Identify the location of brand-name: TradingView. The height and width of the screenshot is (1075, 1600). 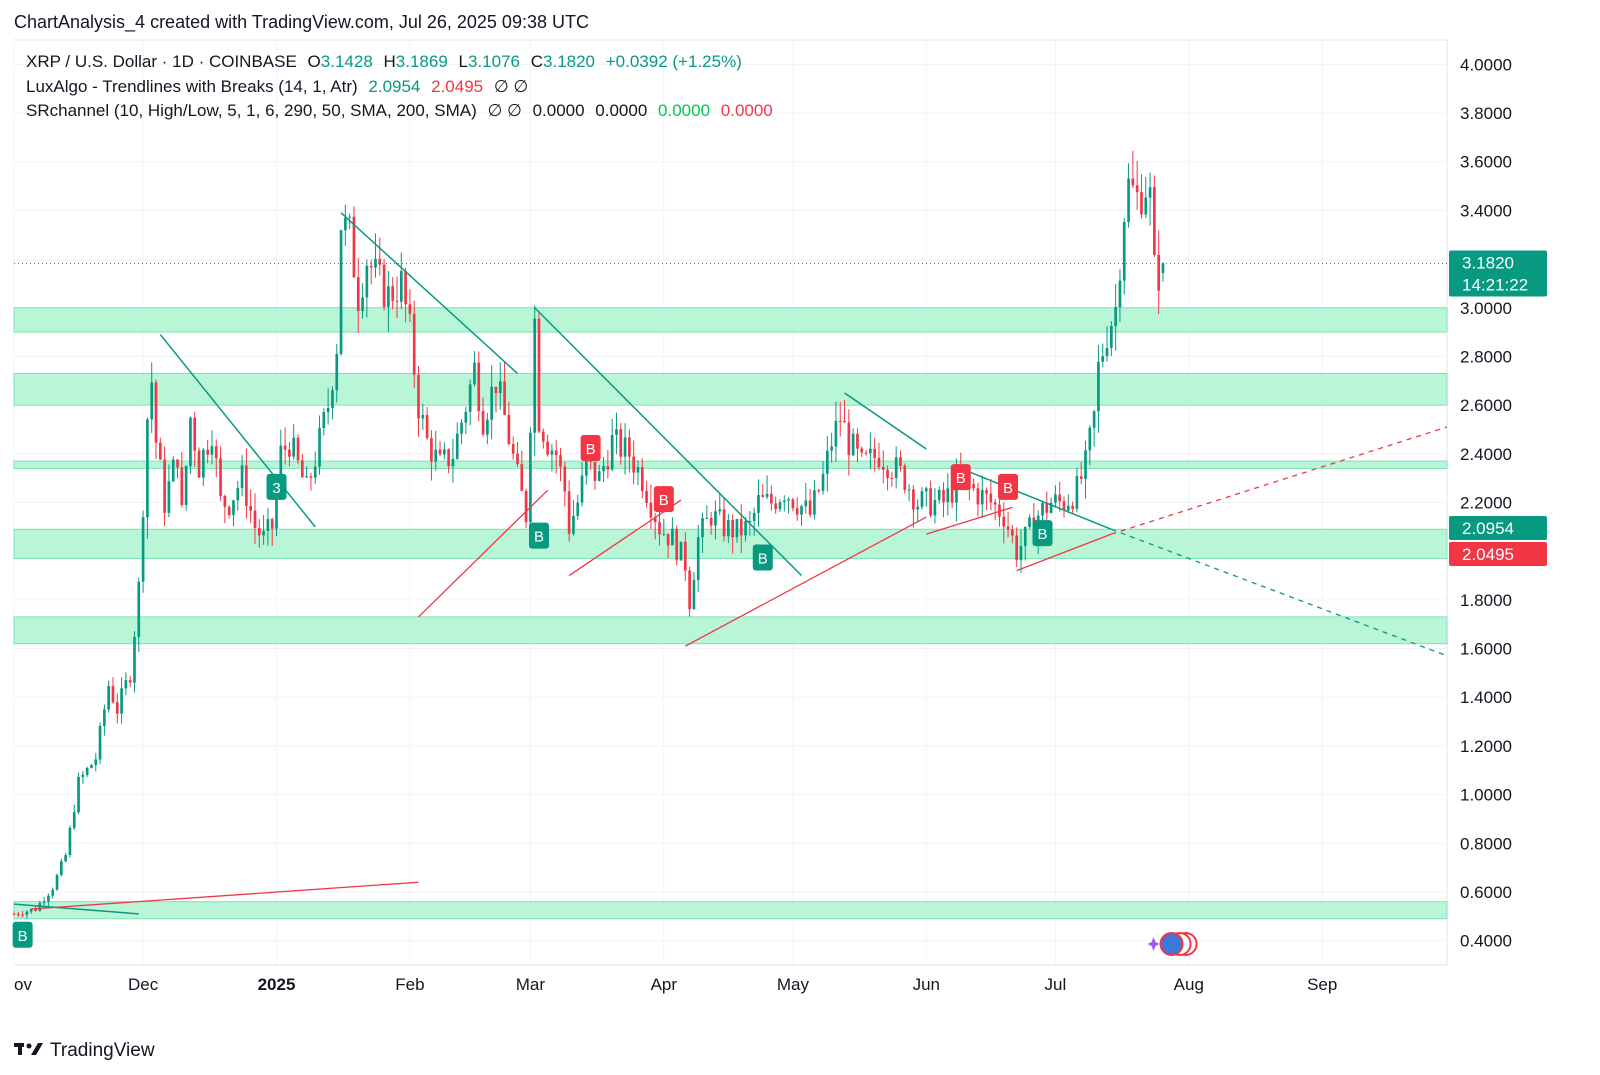
(102, 1050).